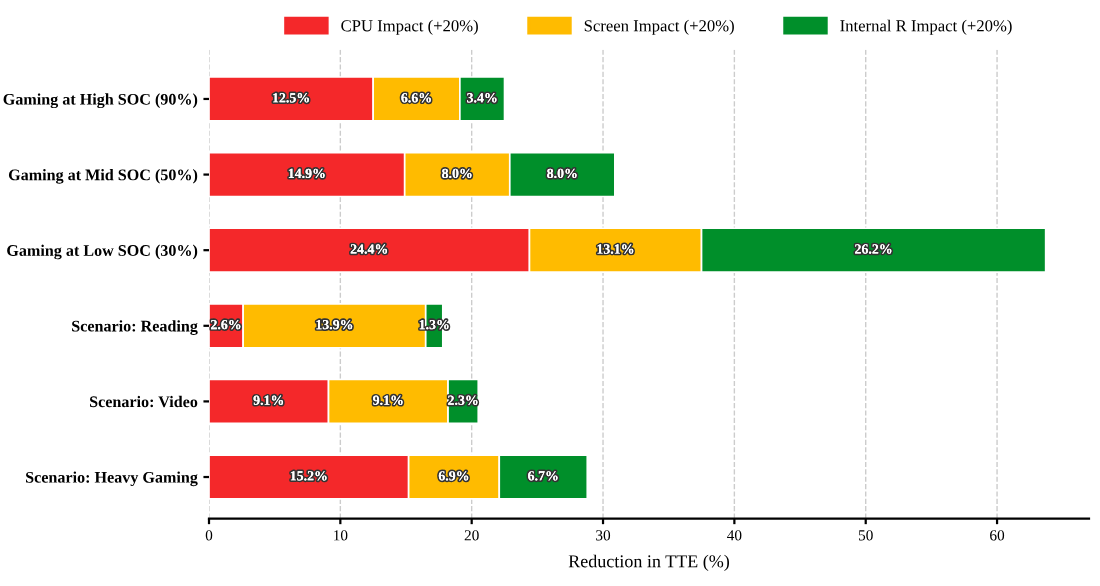  I want to click on y-tick-label: Scenario: Heavy Gaming, so click(112, 479).